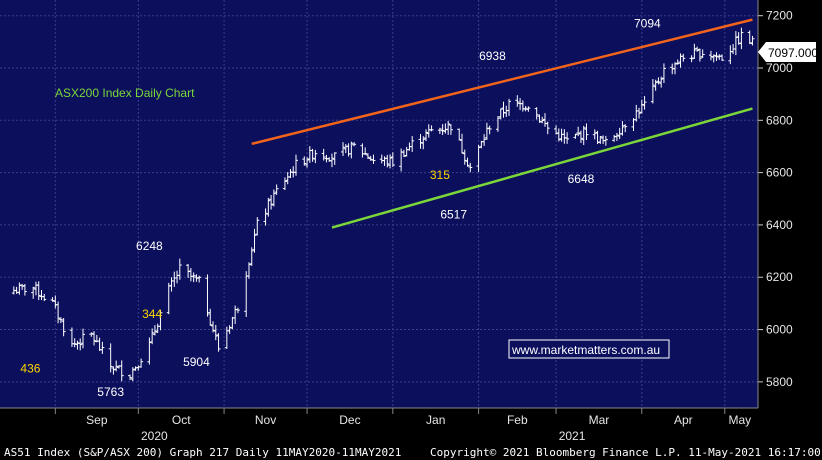  I want to click on annotation-344: 344, so click(152, 314).